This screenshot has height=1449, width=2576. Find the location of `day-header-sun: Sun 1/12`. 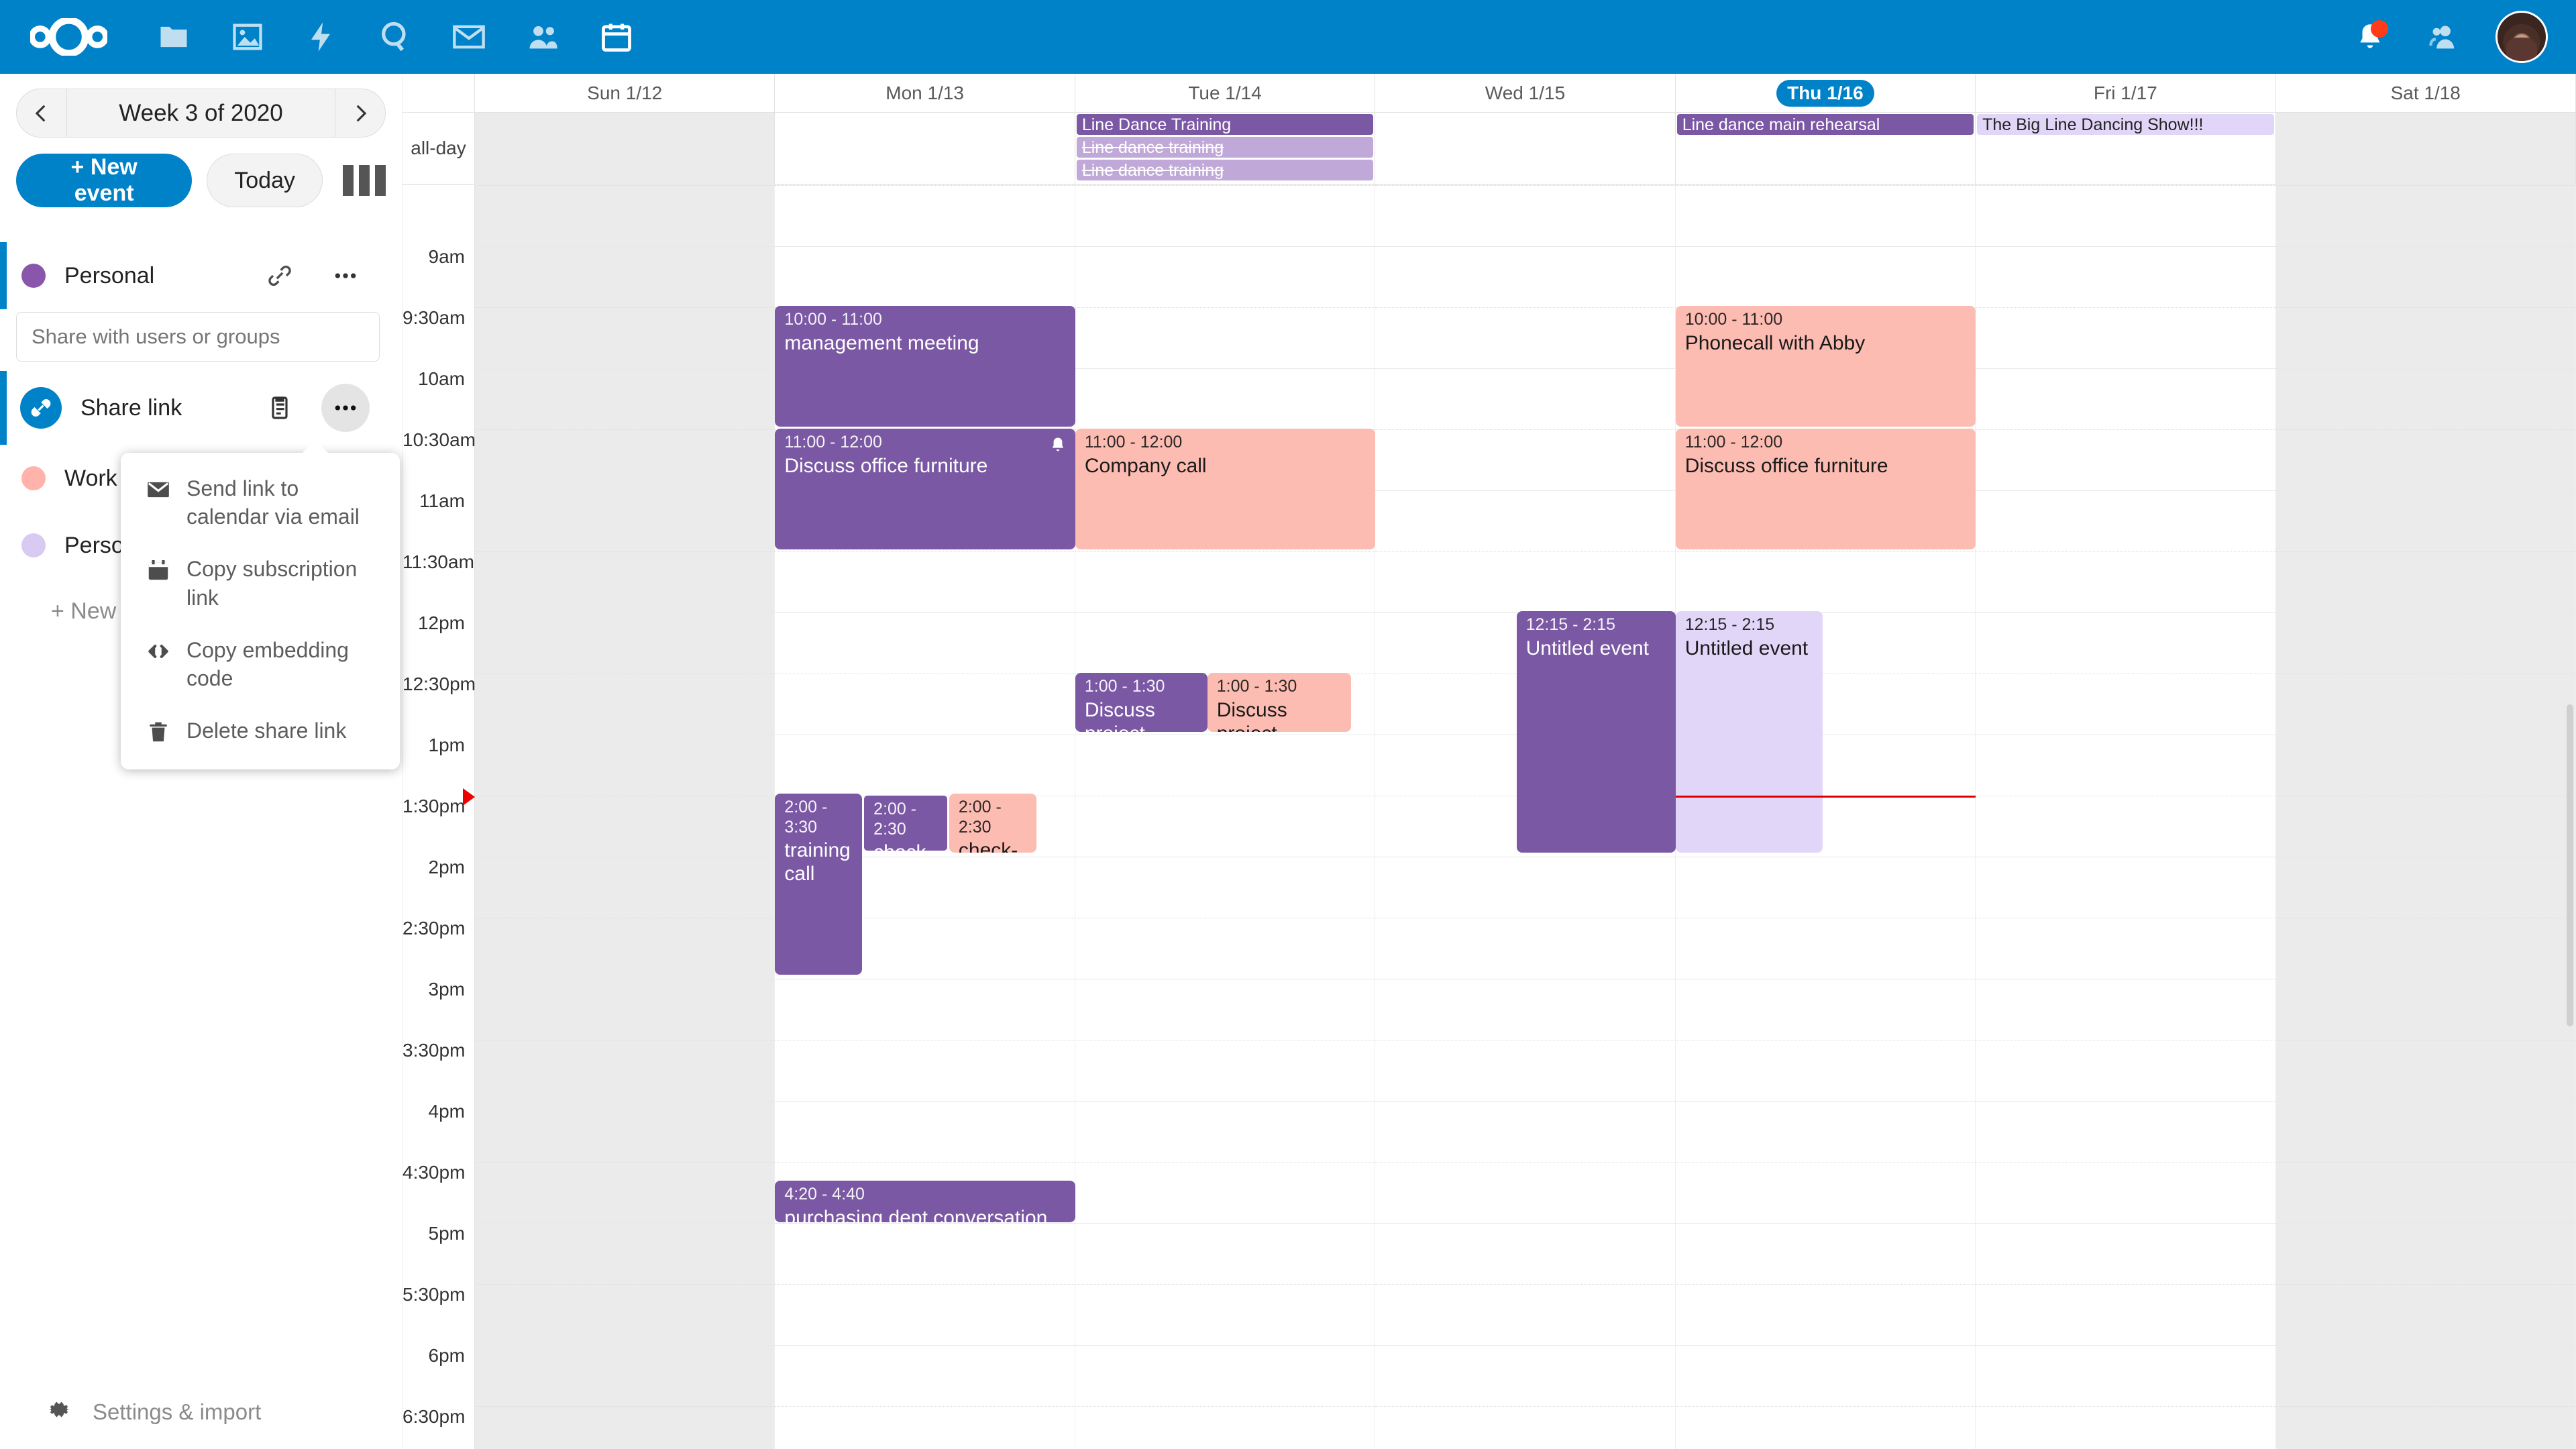

day-header-sun: Sun 1/12 is located at coordinates (625, 93).